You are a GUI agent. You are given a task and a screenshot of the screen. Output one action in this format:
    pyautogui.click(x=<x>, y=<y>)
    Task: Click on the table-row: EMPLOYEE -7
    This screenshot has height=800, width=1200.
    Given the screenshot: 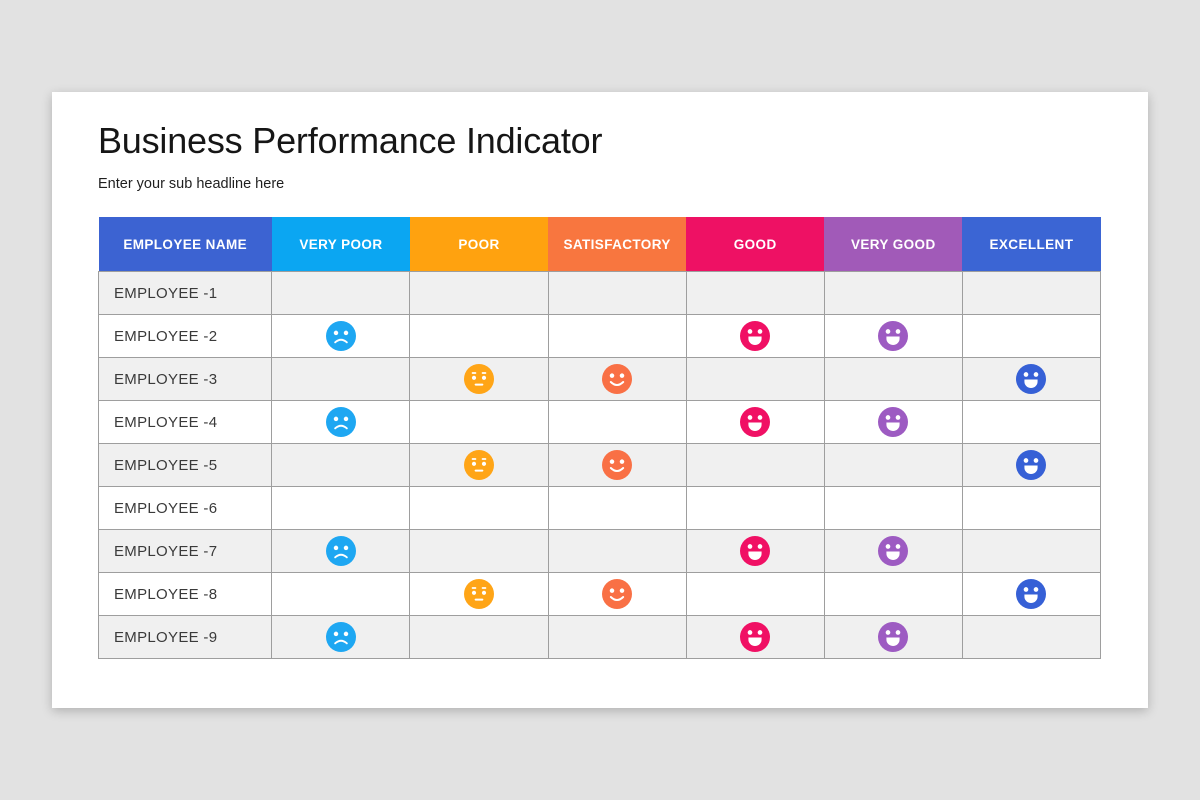 What is the action you would take?
    pyautogui.click(x=599, y=551)
    